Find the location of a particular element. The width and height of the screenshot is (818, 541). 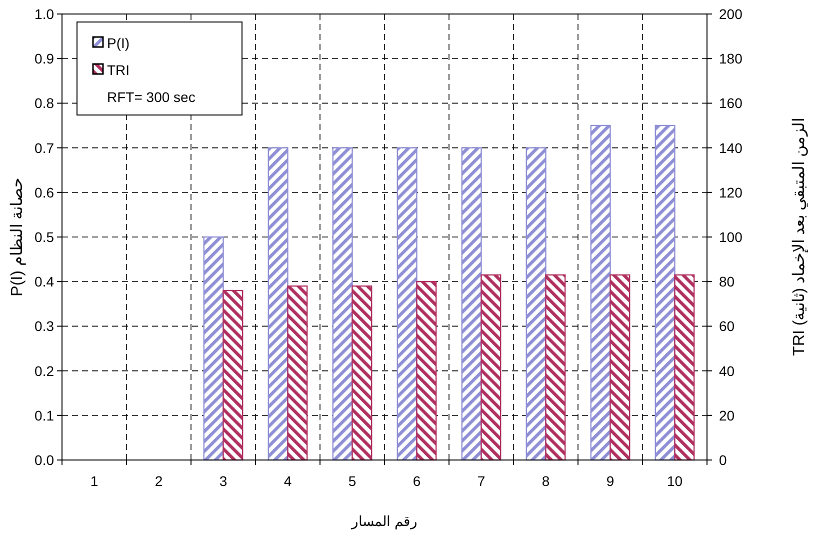

x-tick-label: 6 is located at coordinates (416, 481).